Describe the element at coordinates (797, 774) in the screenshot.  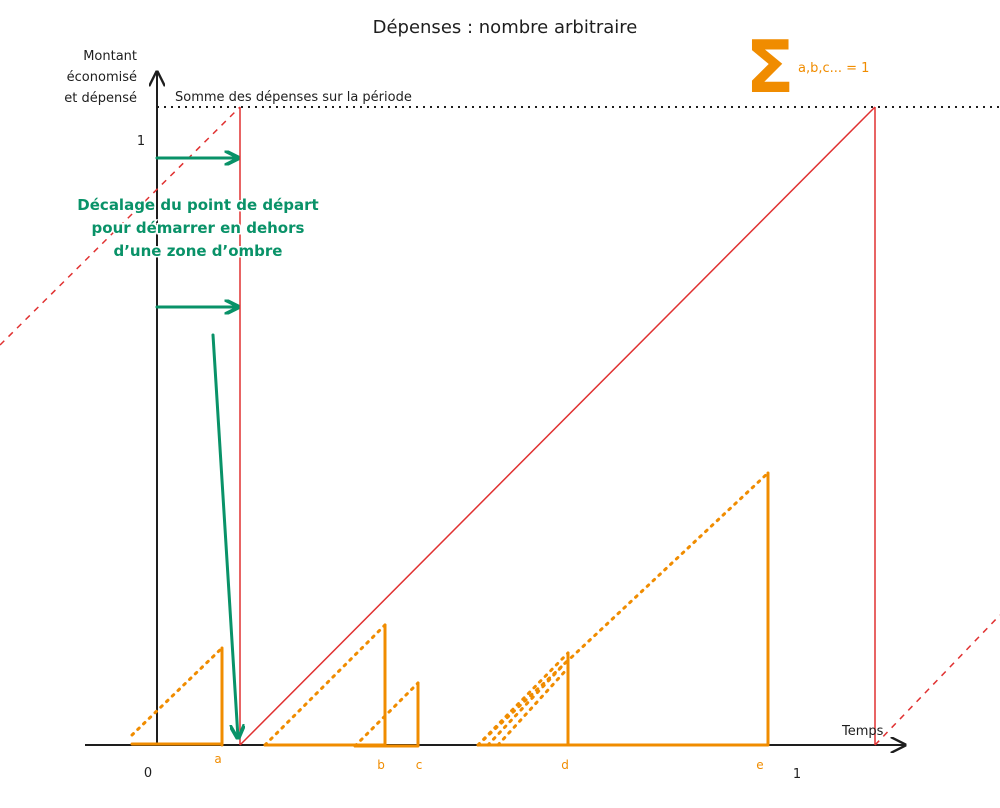
I see `x-tick: 1` at that location.